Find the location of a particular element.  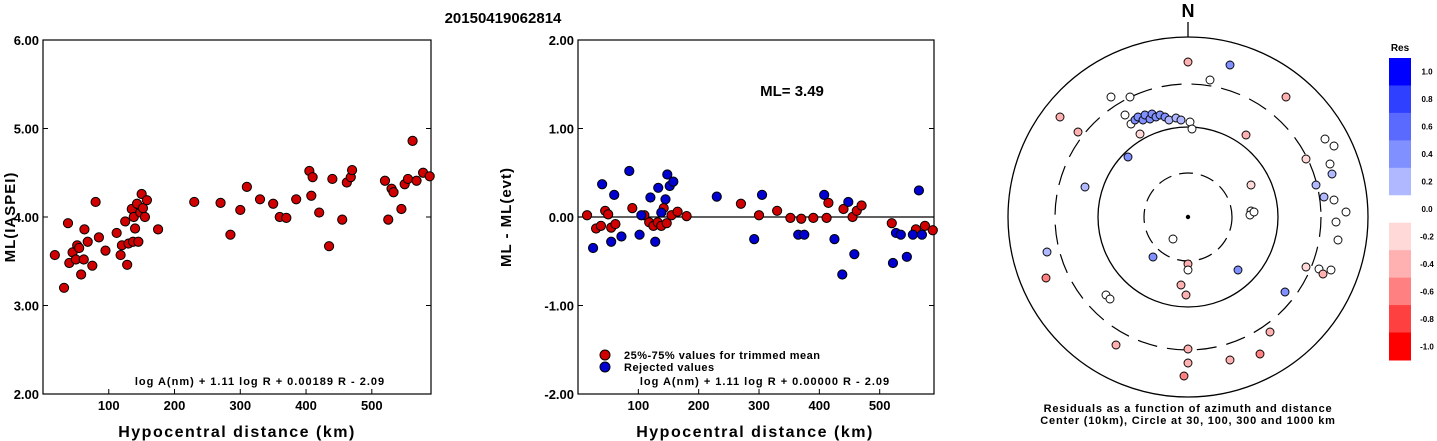

ring-100km is located at coordinates (1188, 217).